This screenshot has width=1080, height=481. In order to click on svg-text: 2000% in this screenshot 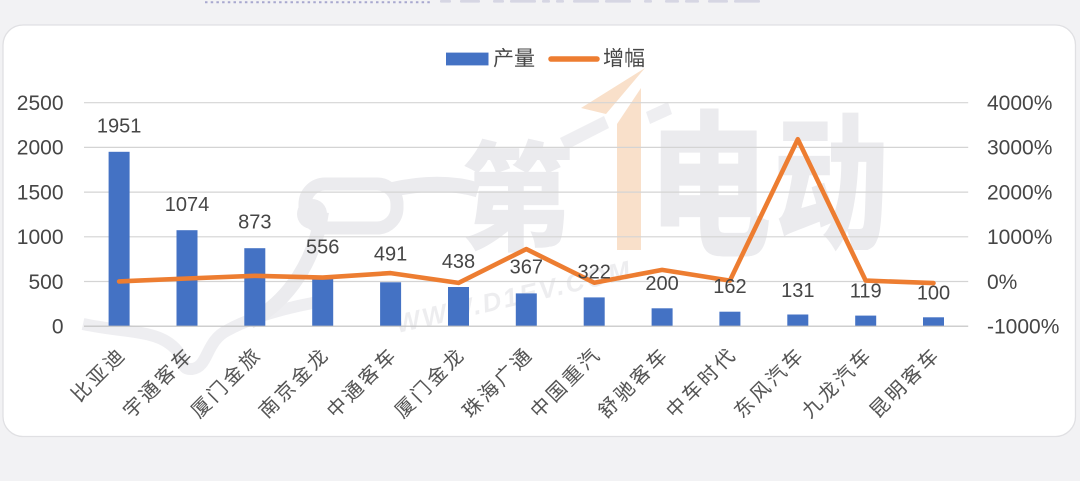, I will do `click(1019, 192)`.